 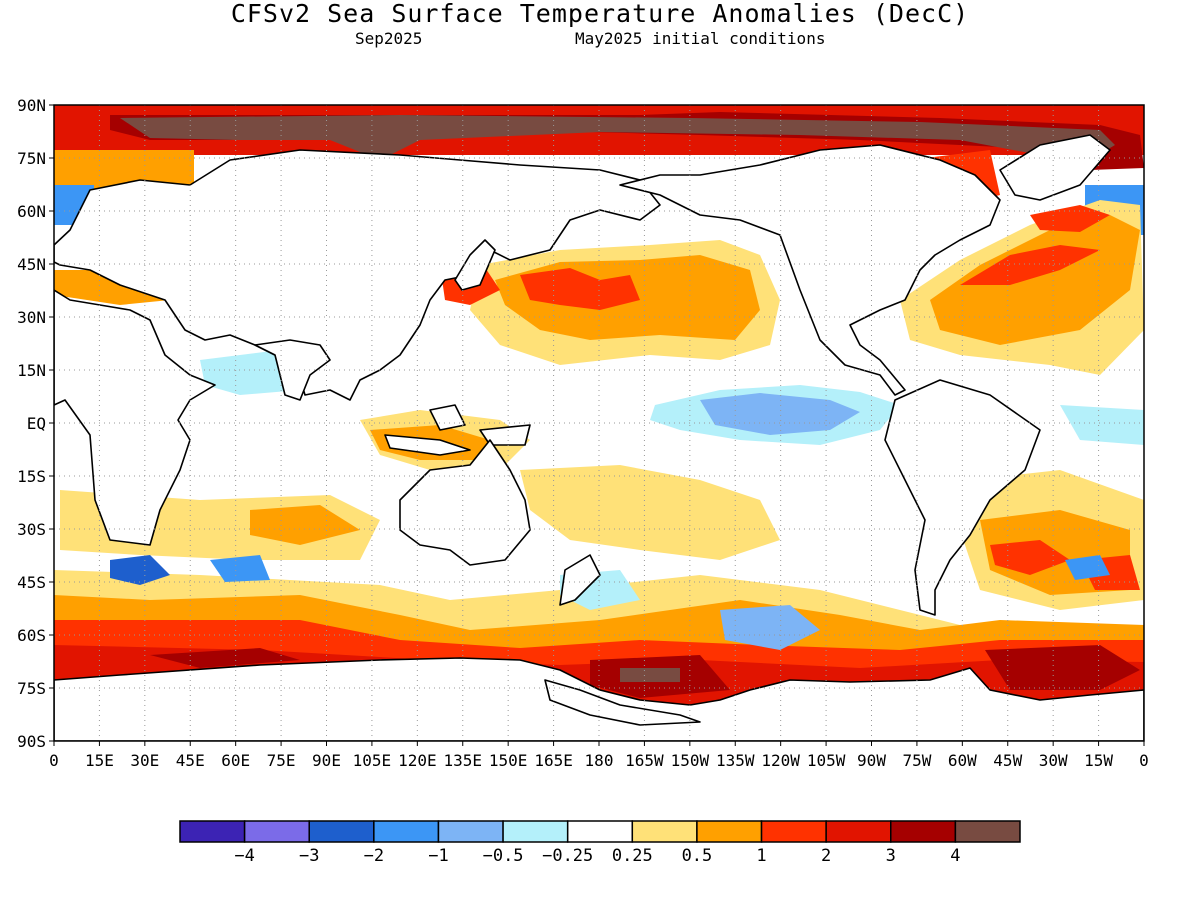 What do you see at coordinates (962, 497) in the screenshot?
I see `south-america-landmass` at bounding box center [962, 497].